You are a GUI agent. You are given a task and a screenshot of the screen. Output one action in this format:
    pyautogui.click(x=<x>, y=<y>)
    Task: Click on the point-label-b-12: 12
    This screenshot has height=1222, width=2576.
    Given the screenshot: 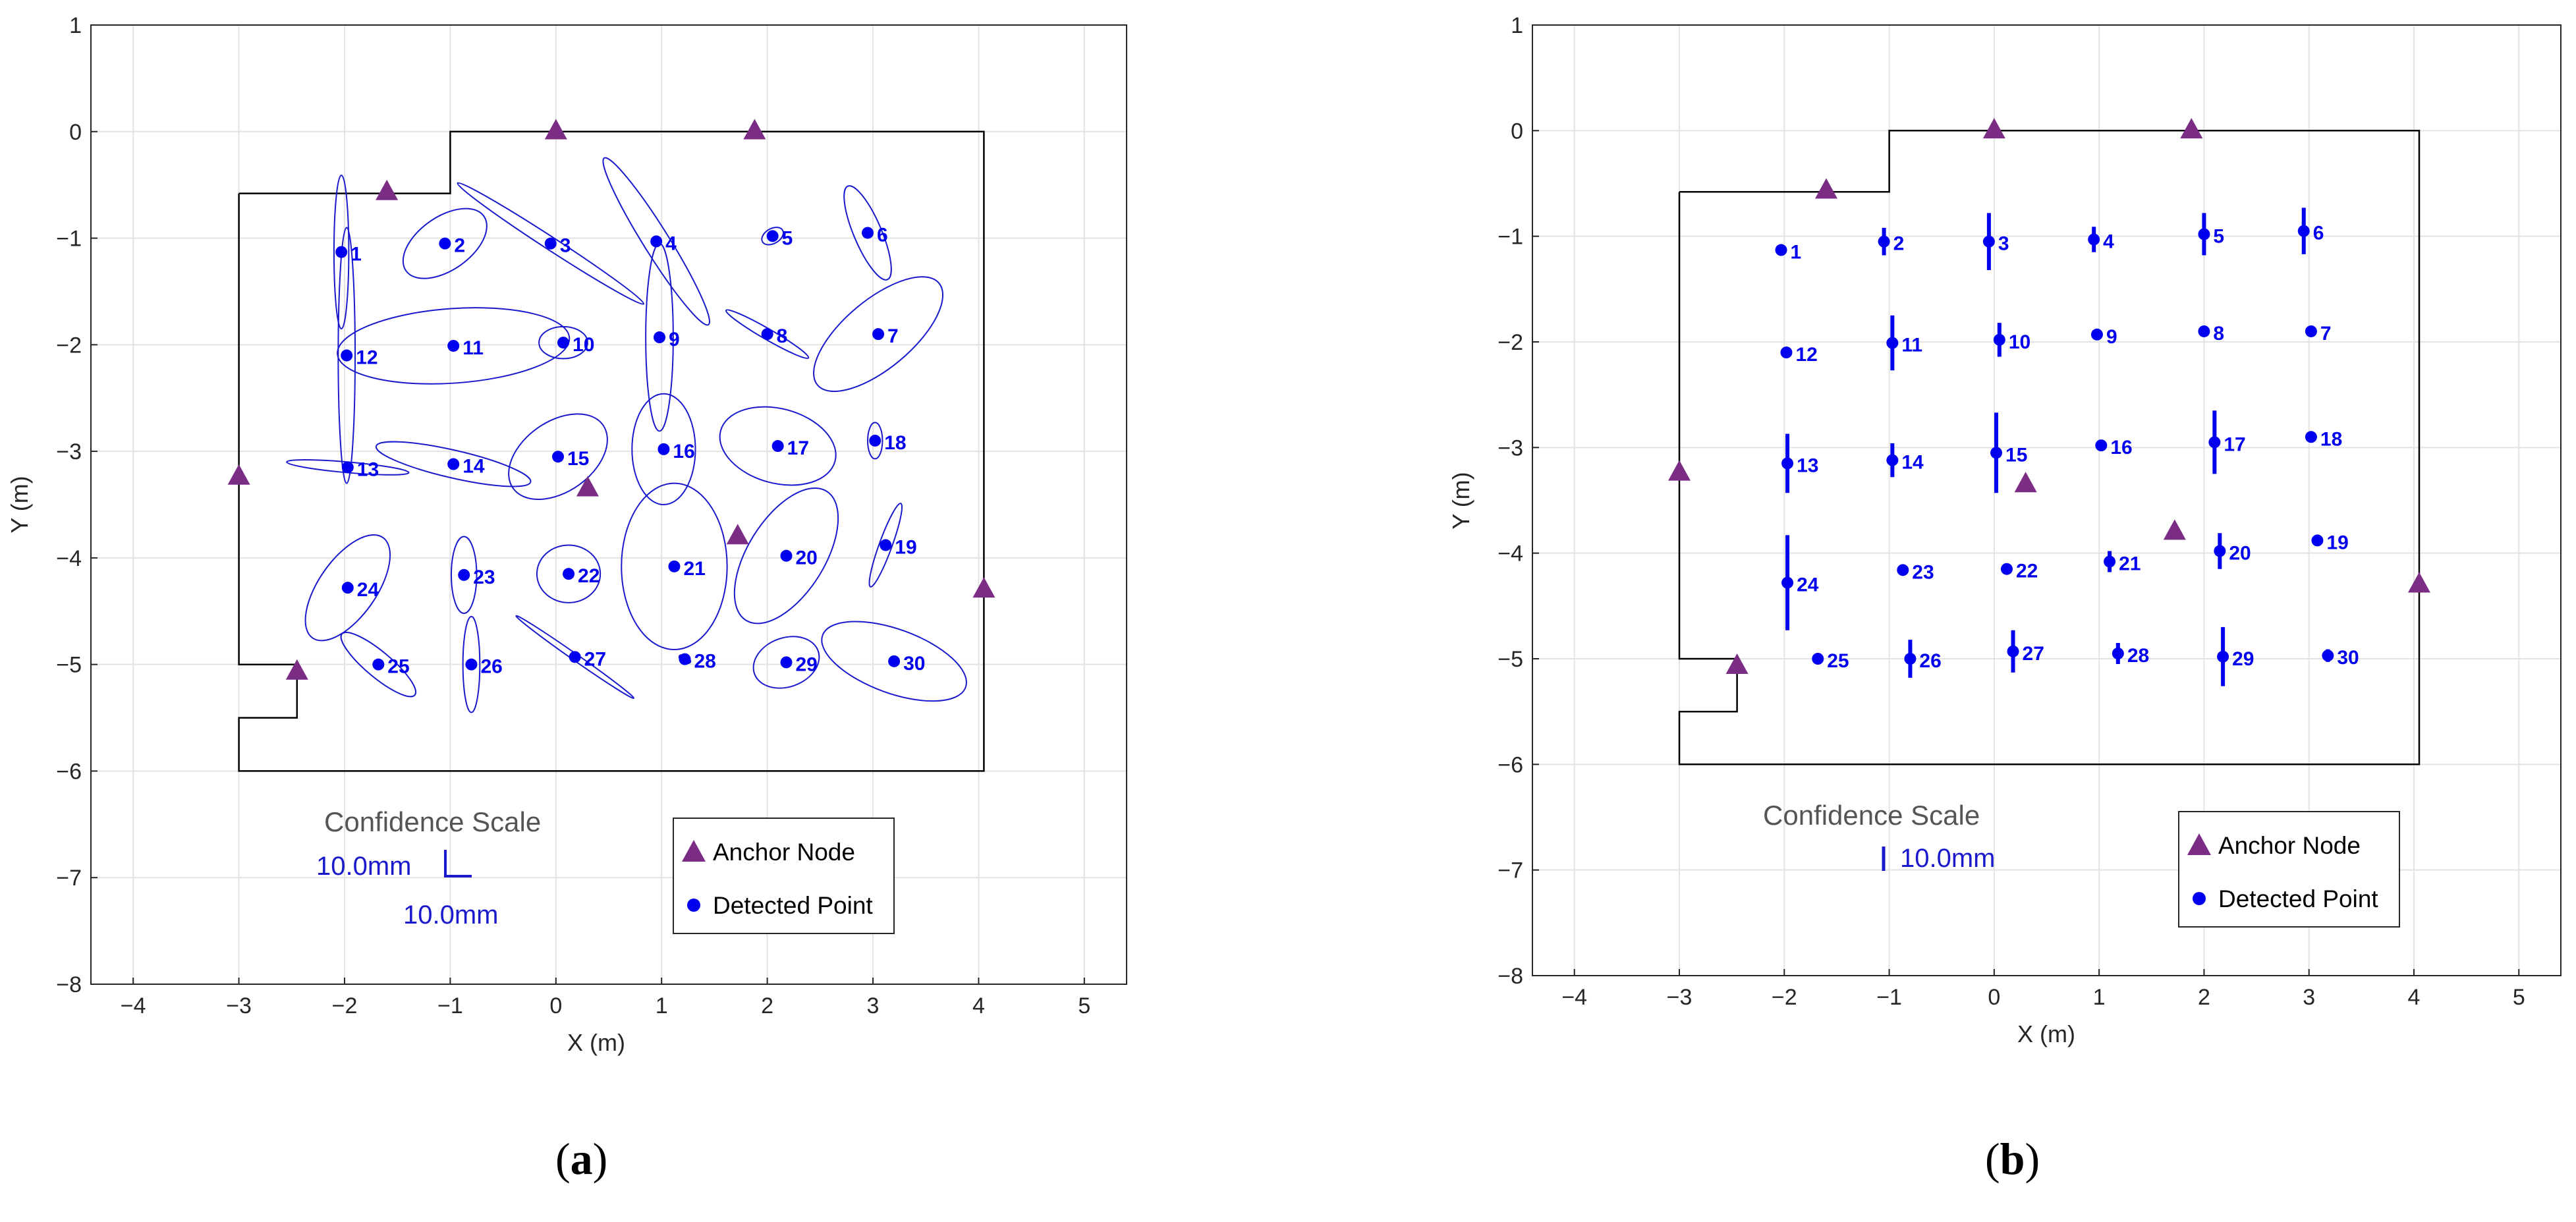 What is the action you would take?
    pyautogui.click(x=1806, y=355)
    